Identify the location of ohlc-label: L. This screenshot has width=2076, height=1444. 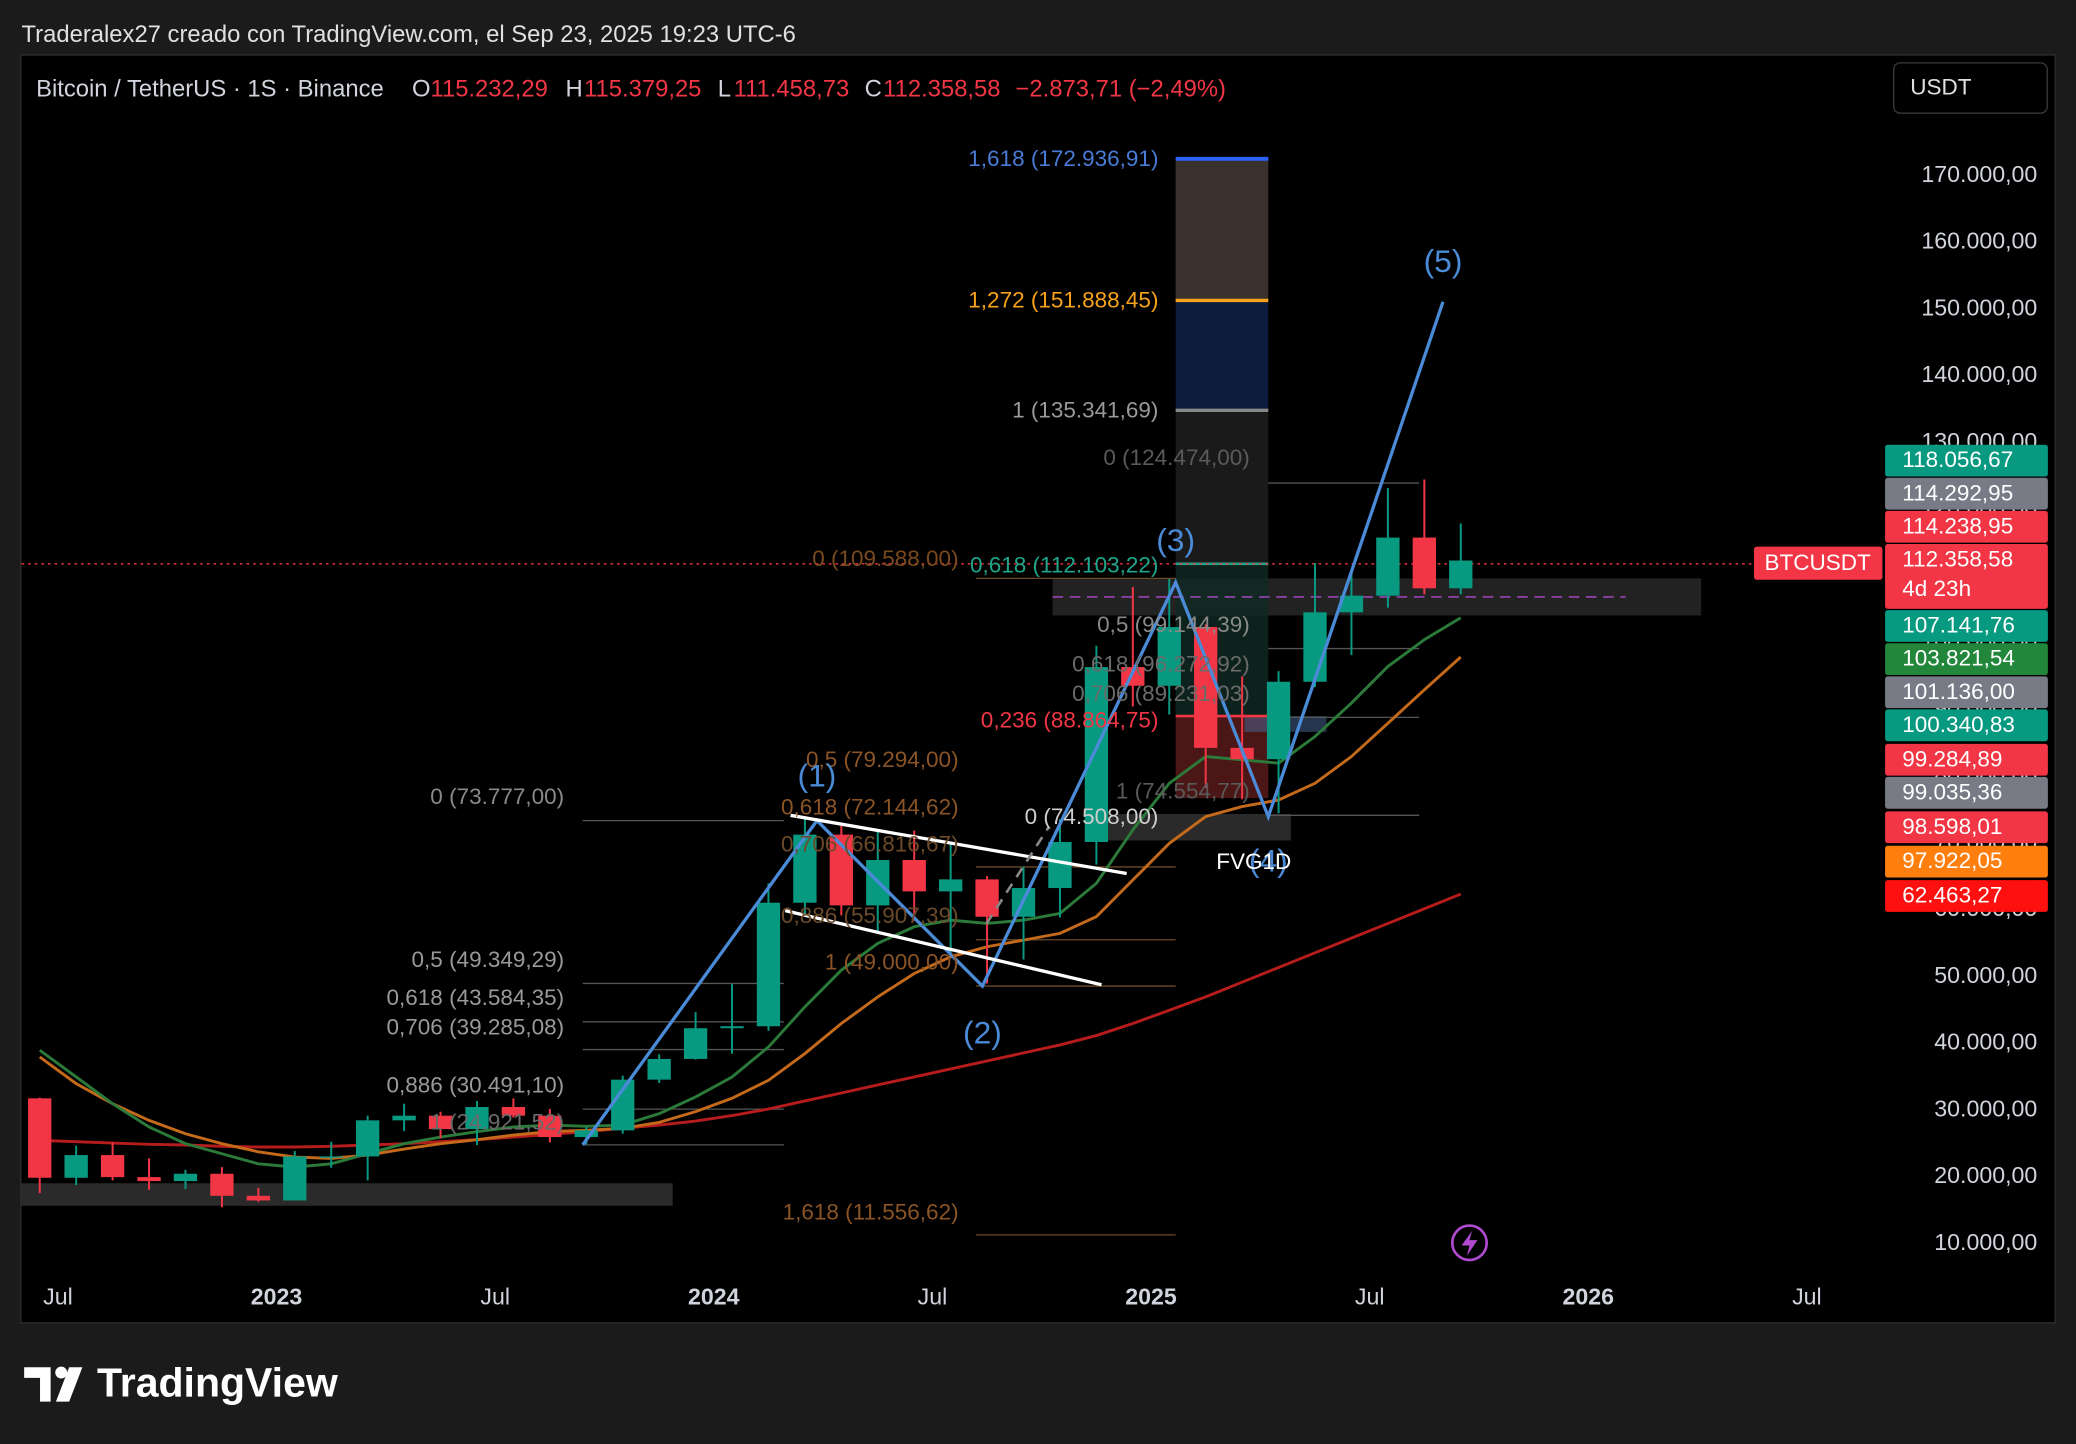
(724, 88).